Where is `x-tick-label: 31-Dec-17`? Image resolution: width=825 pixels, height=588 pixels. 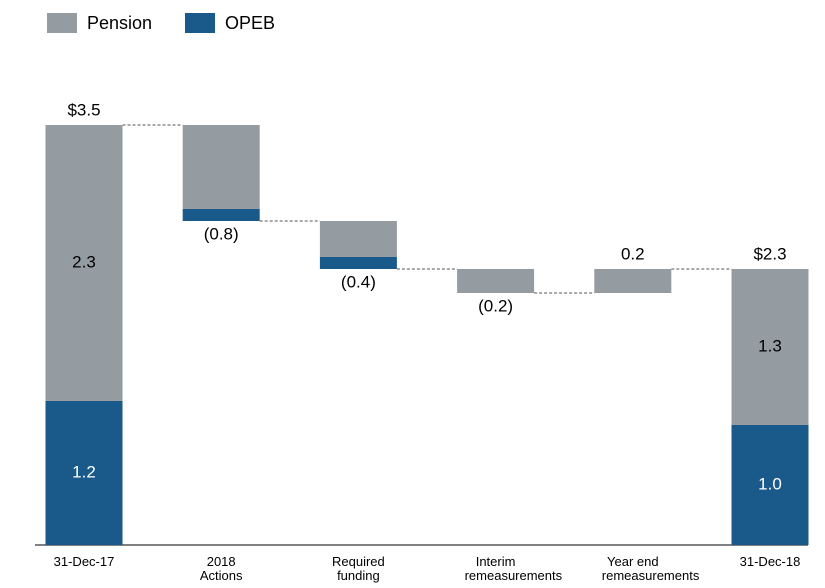
x-tick-label: 31-Dec-17 is located at coordinates (84, 561).